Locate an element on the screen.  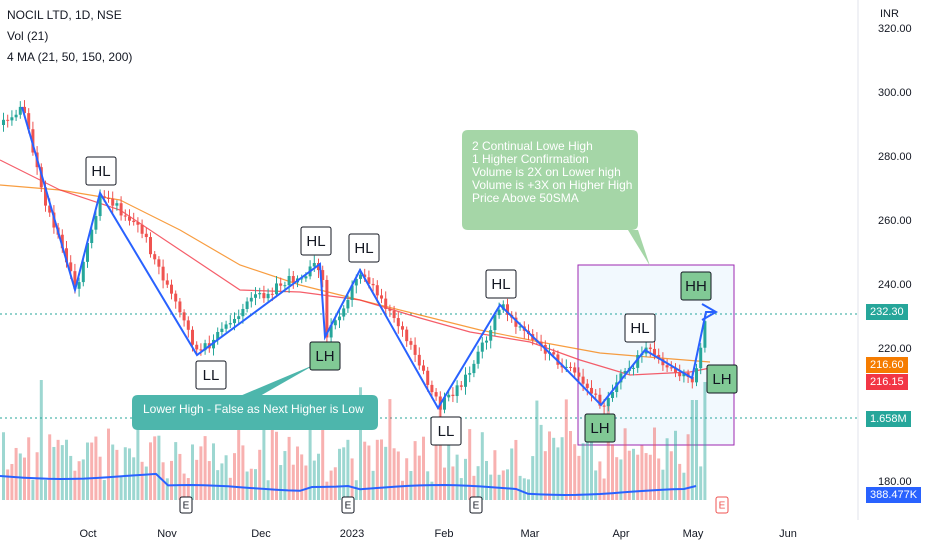
swing-label: LH is located at coordinates (721, 379).